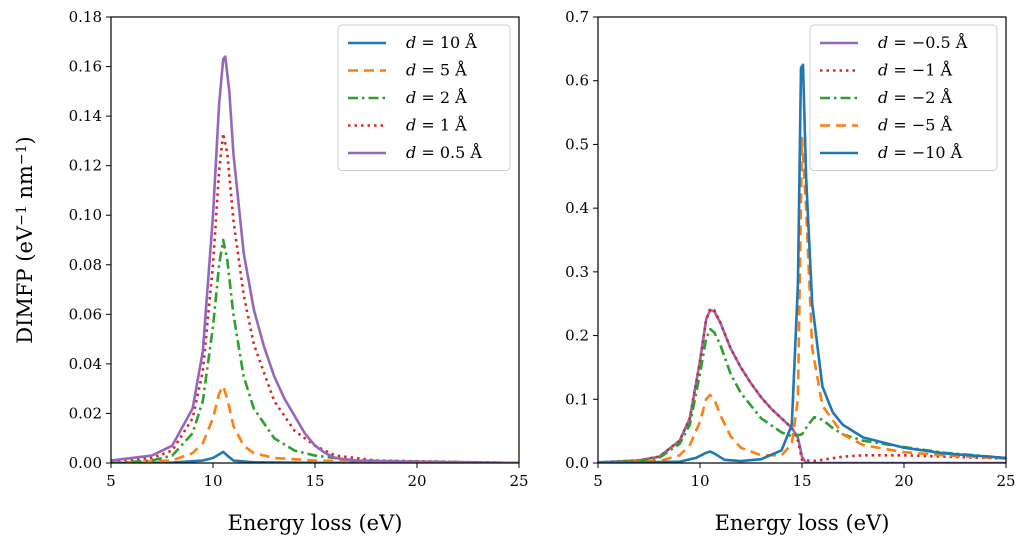 This screenshot has width=1023, height=542. I want to click on legend: d = 10 Å d = 5 Å d = 2 Å d = 1 Å d = 0.5 Å, so click(424, 97).